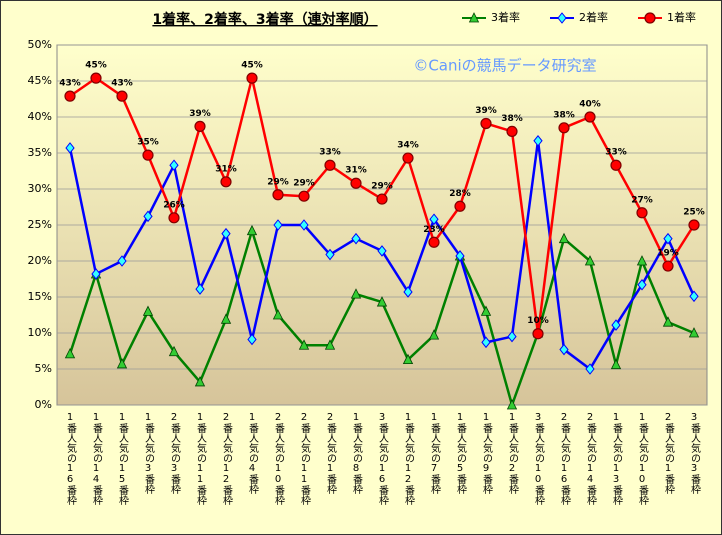  I want to click on x-tick-label: 1番人気の2番枠, so click(513, 453).